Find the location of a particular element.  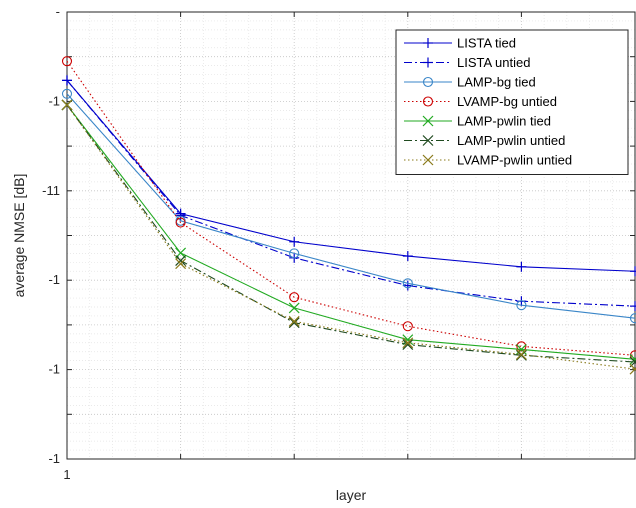

y-tick-label: - is located at coordinates (58, 11).